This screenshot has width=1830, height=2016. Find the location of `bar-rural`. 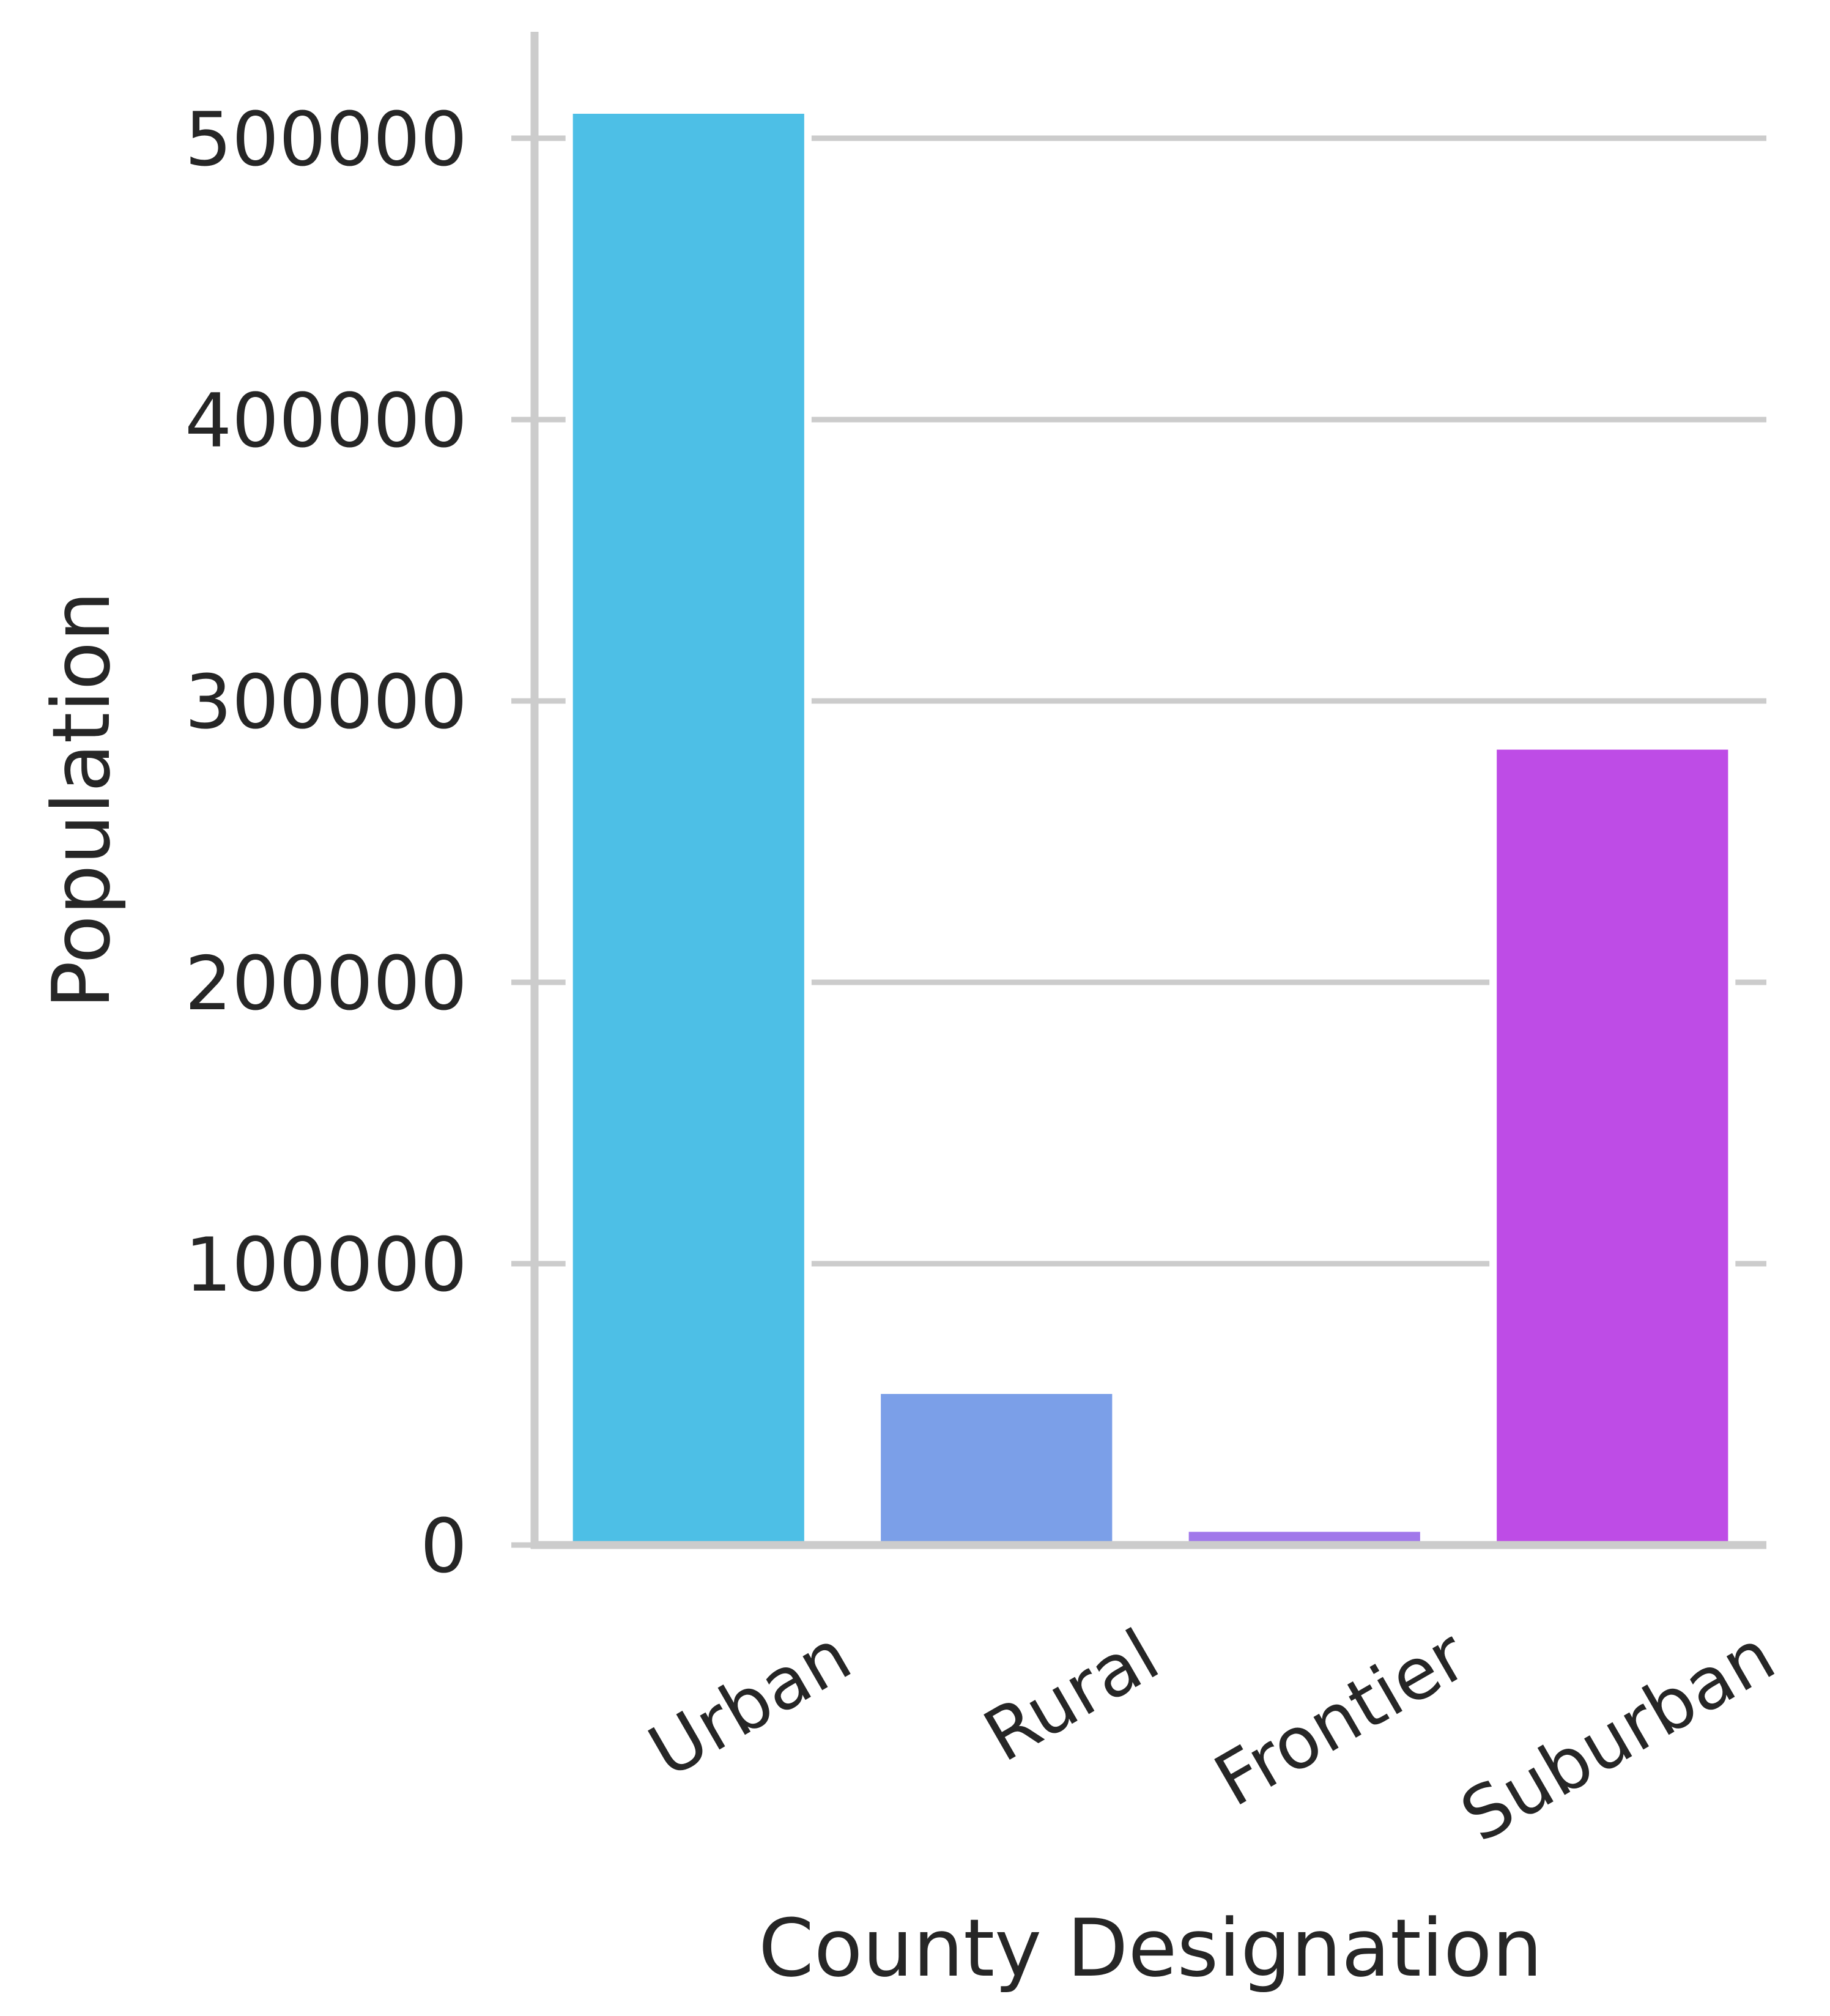

bar-rural is located at coordinates (996, 1468).